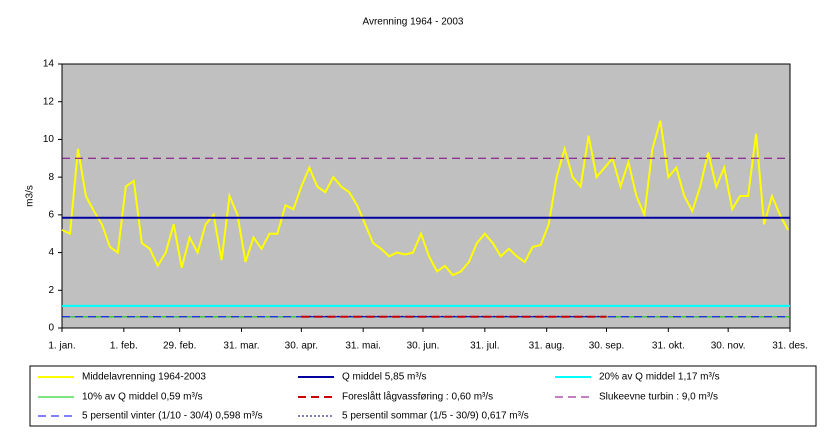 This screenshot has width=826, height=435. What do you see at coordinates (412, 22) in the screenshot?
I see `chart-title: Avrenning 1964 - 2003` at bounding box center [412, 22].